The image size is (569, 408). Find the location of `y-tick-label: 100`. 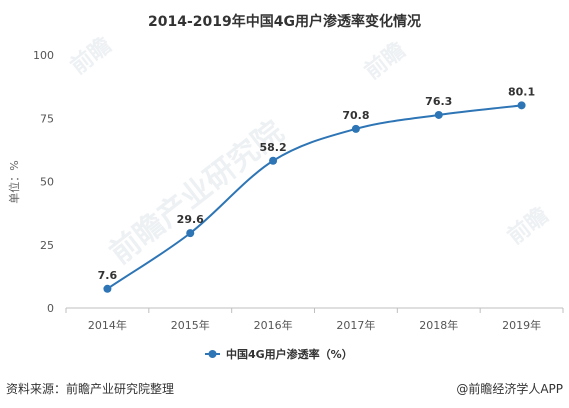

y-tick-label: 100 is located at coordinates (43, 55).